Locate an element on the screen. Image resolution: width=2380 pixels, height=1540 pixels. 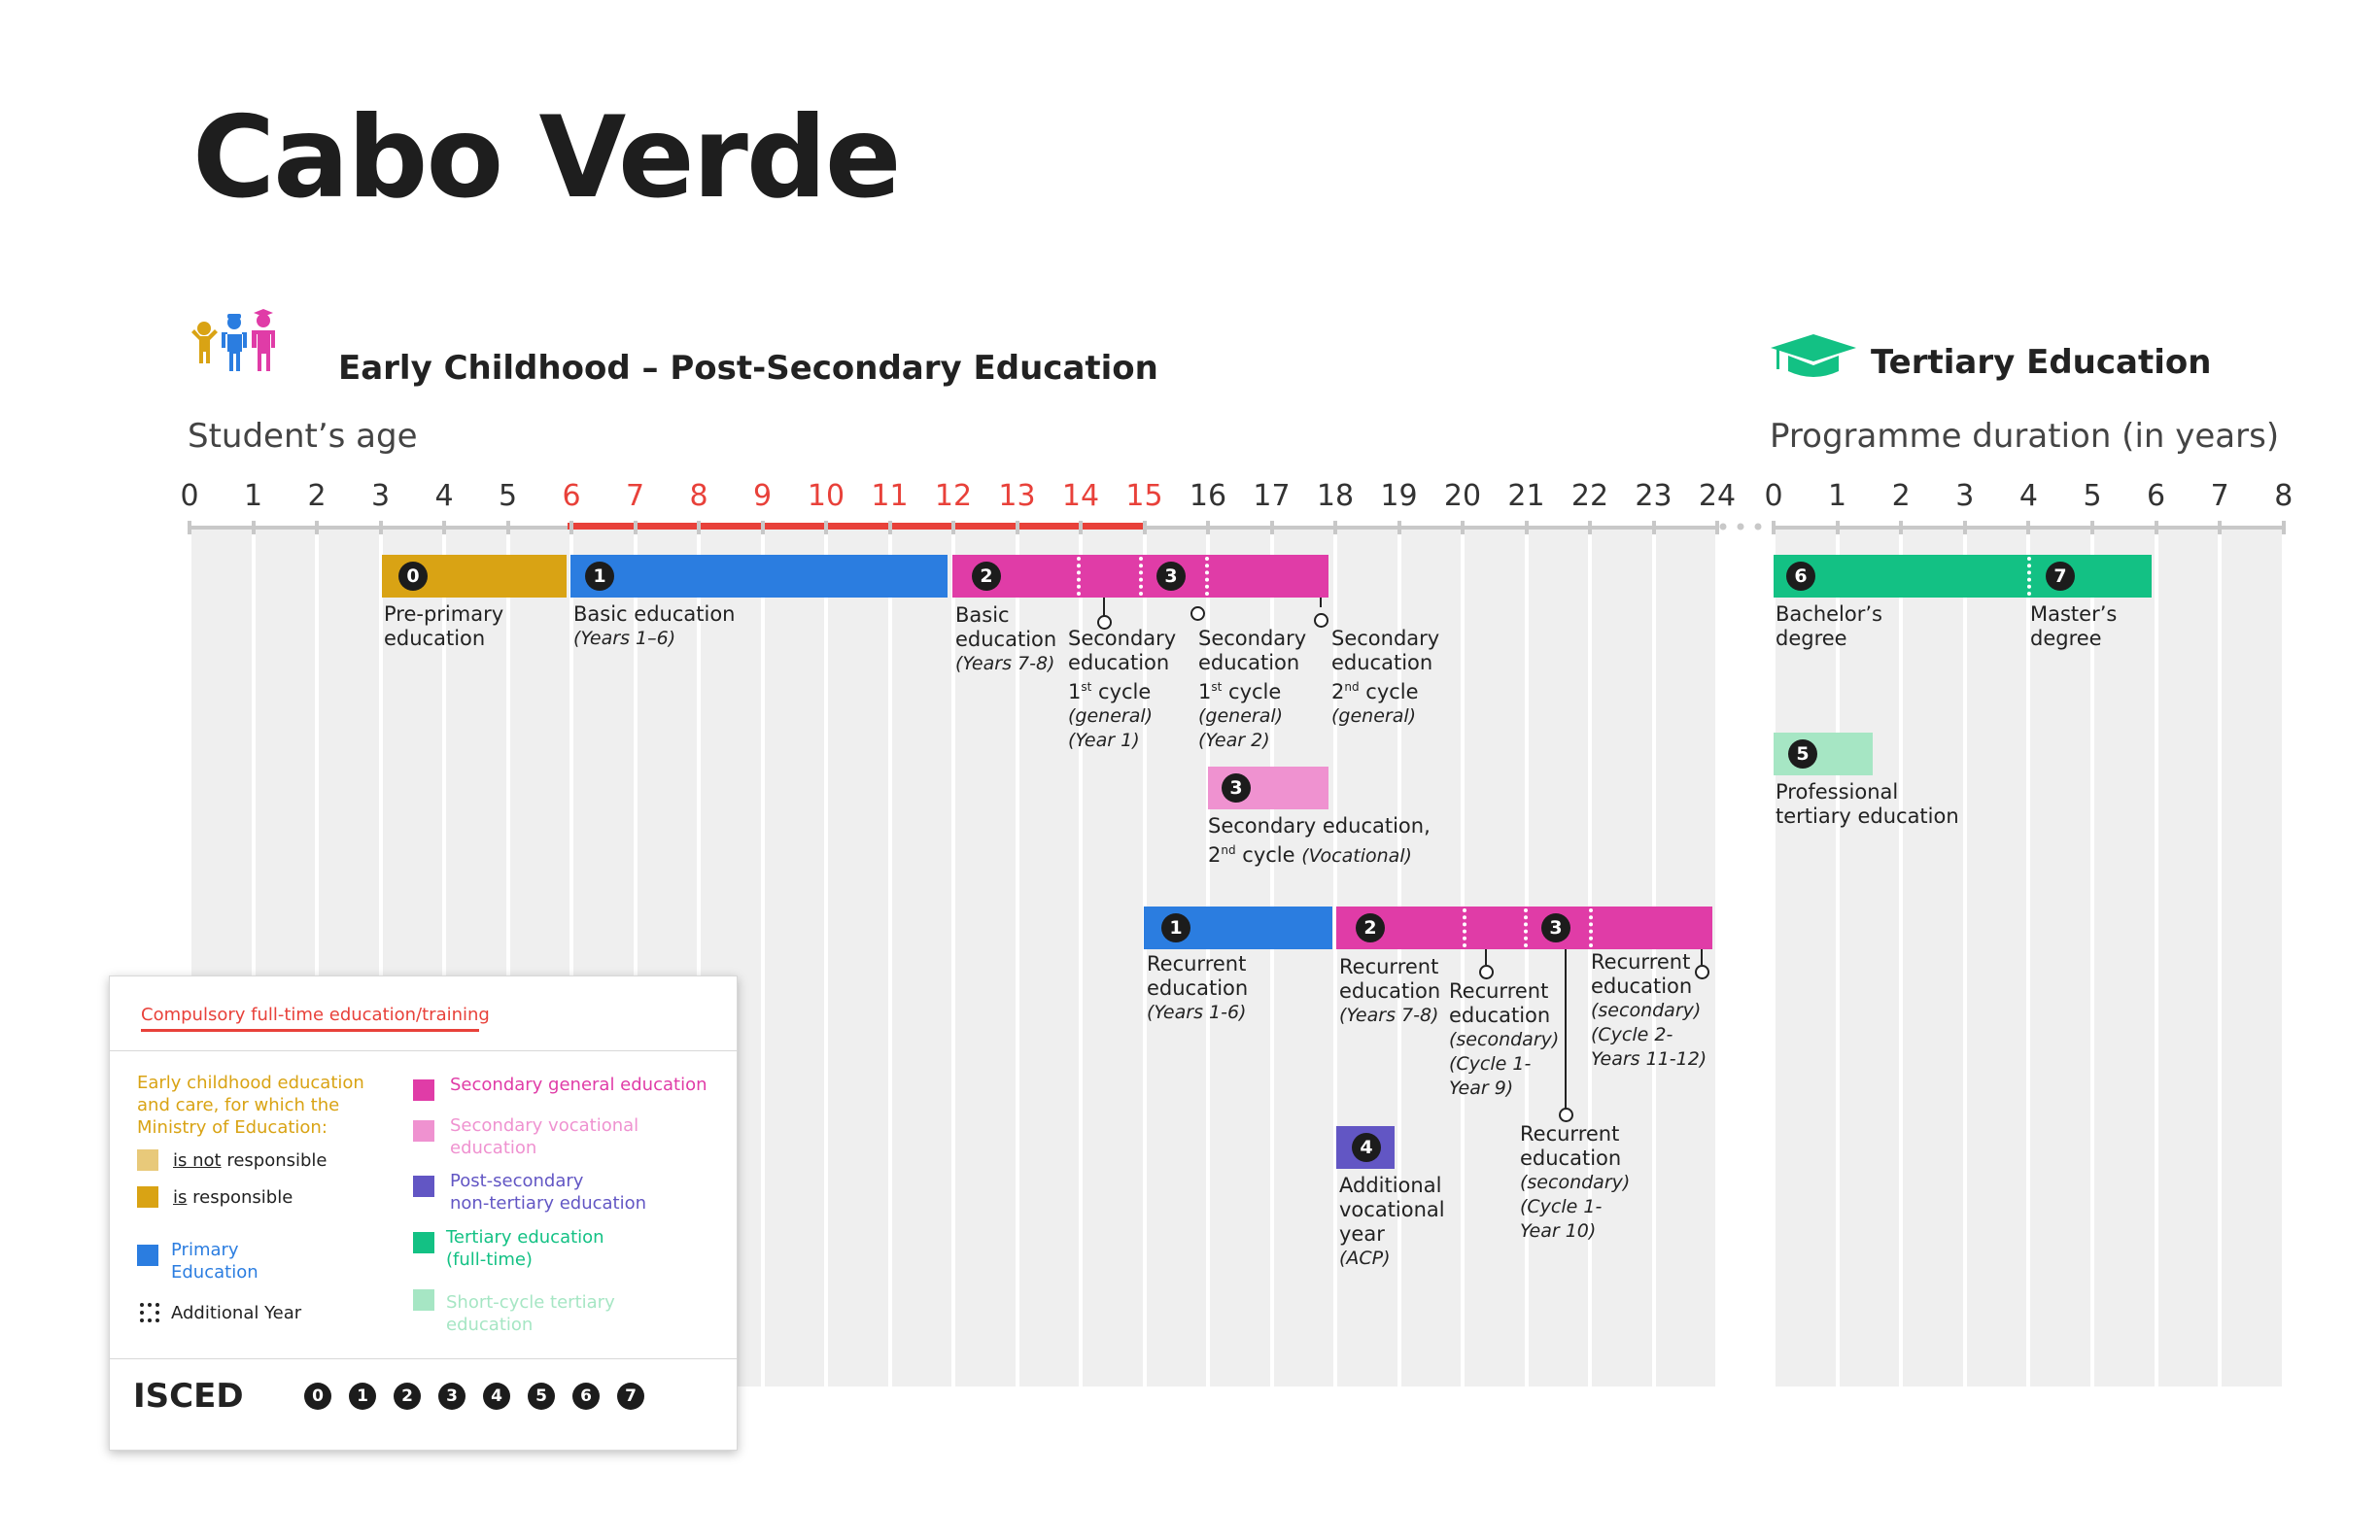
isced-badge-7: 7 is located at coordinates (2060, 576).